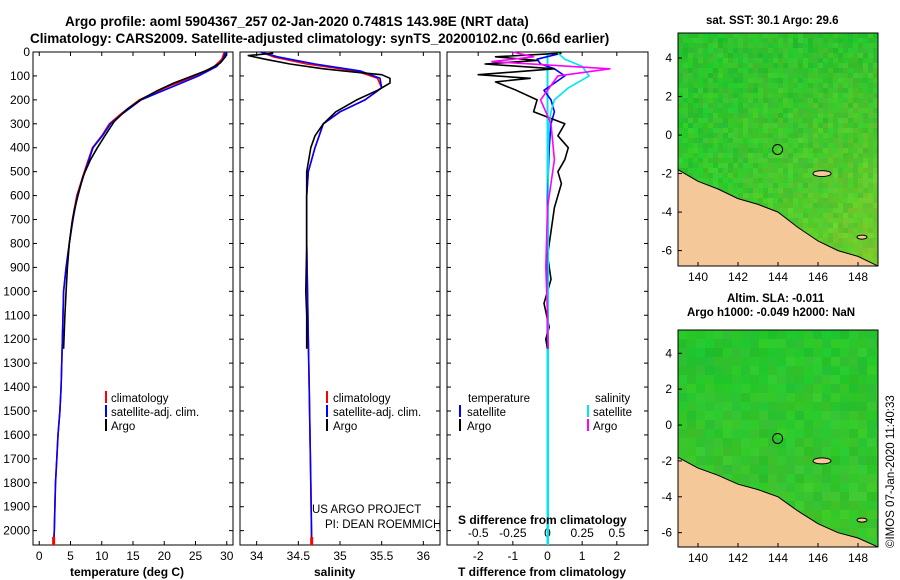  Describe the element at coordinates (668, 135) in the screenshot. I see `y-tick-label: 0` at that location.